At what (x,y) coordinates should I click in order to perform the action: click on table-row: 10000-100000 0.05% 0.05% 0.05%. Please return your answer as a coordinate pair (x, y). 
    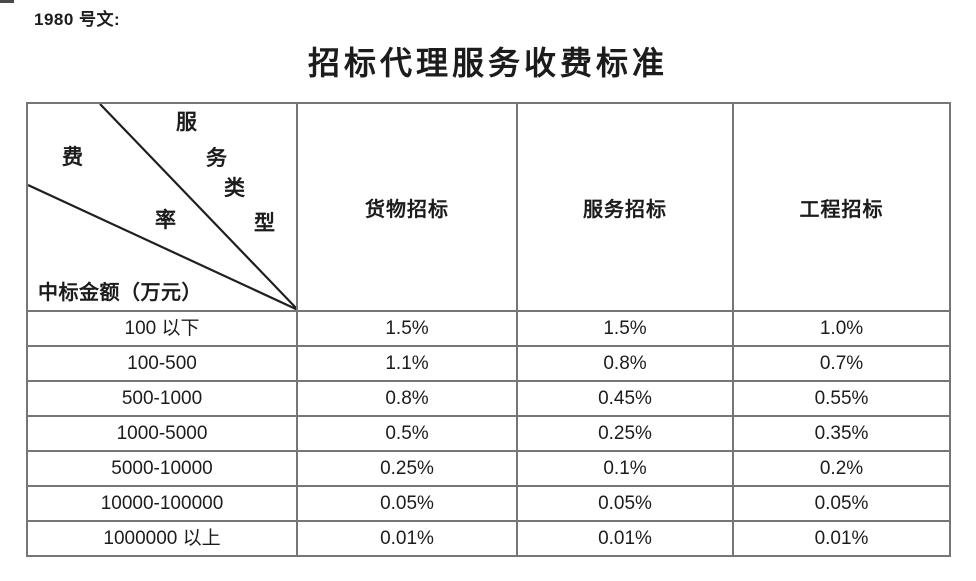
    Looking at the image, I should click on (488, 503).